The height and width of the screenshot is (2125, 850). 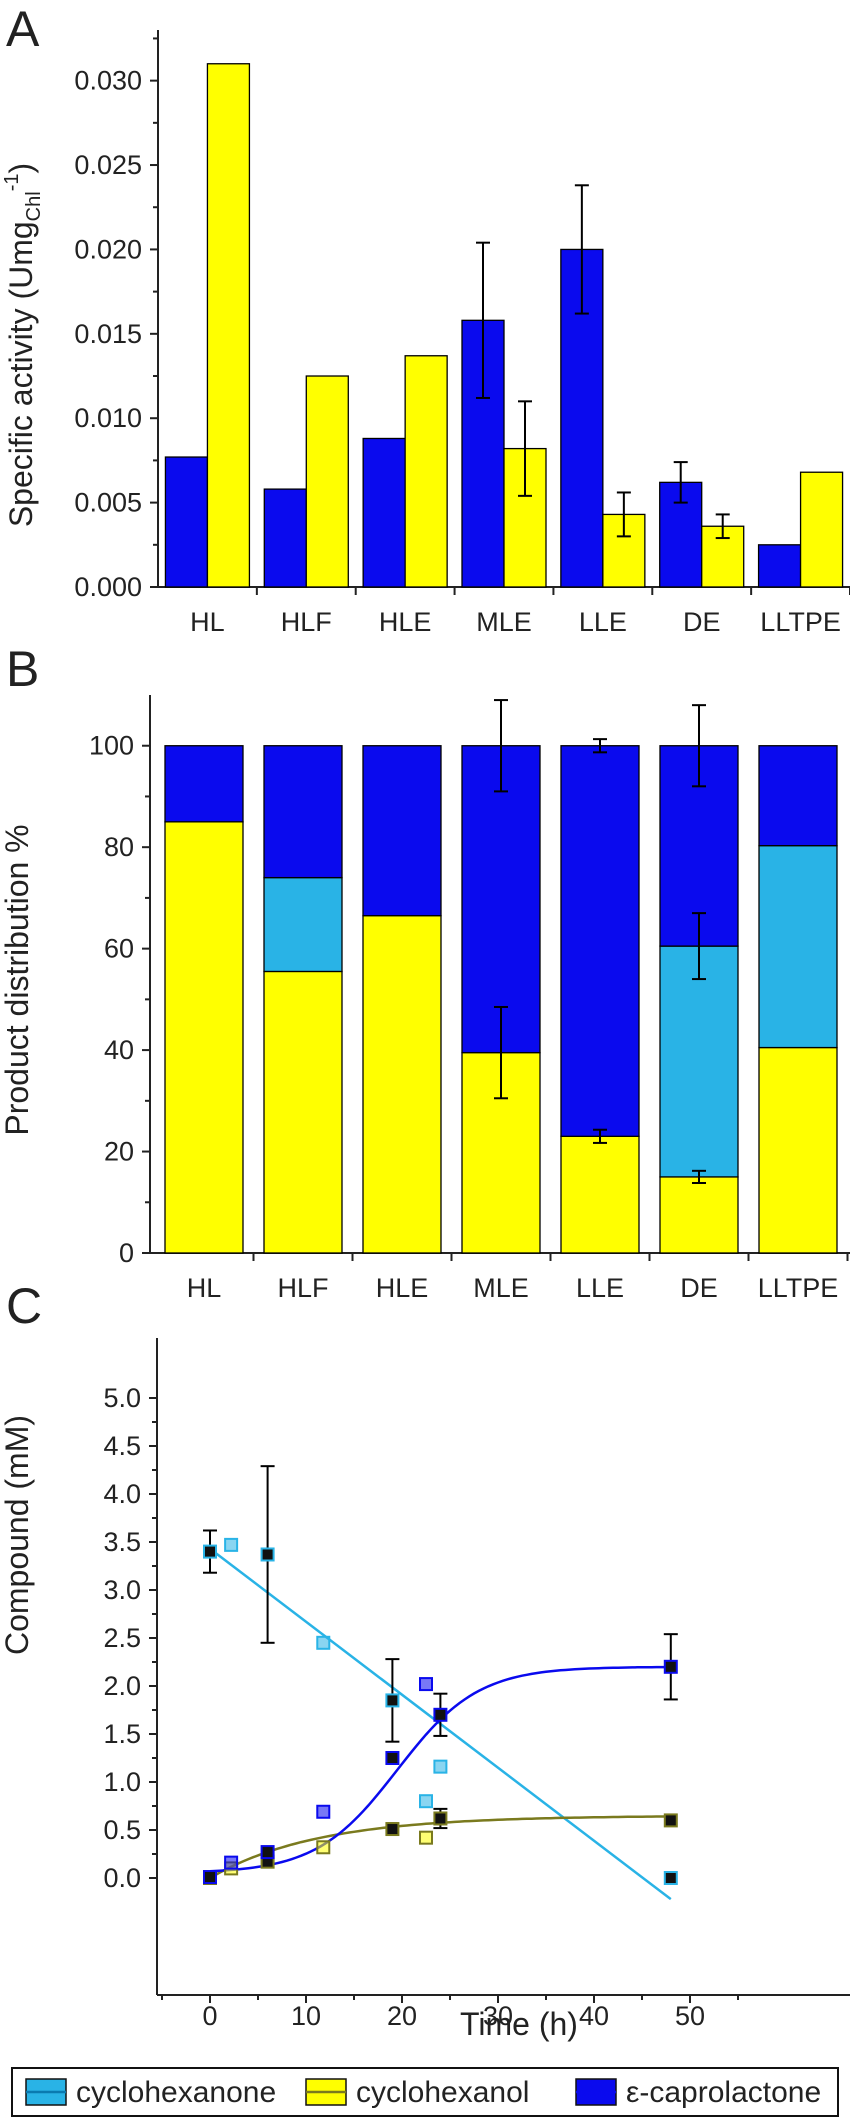 I want to click on panel-c-x-tick-label: 10, so click(x=306, y=2016).